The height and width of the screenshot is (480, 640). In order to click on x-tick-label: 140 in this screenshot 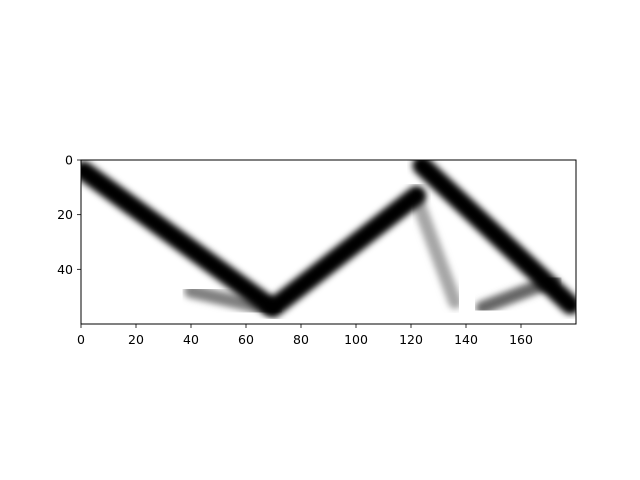, I will do `click(466, 339)`.